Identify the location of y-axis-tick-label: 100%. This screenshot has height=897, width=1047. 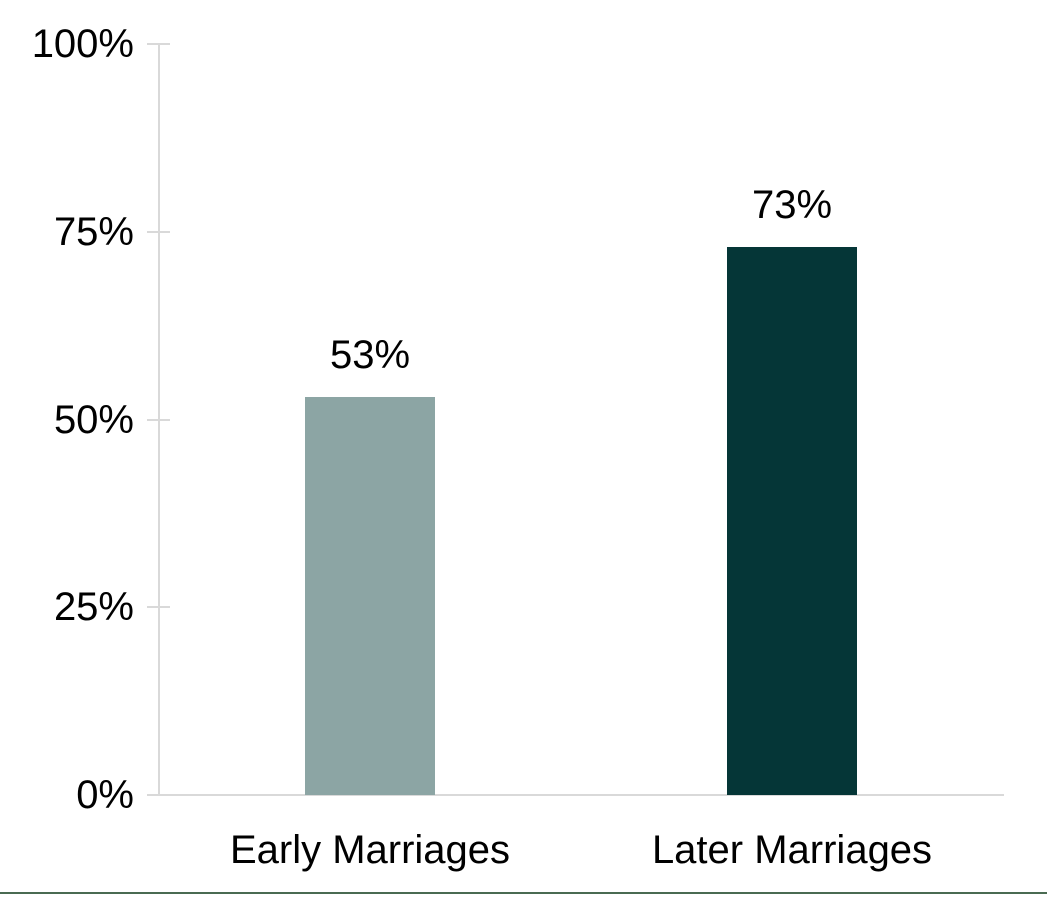
(82, 44).